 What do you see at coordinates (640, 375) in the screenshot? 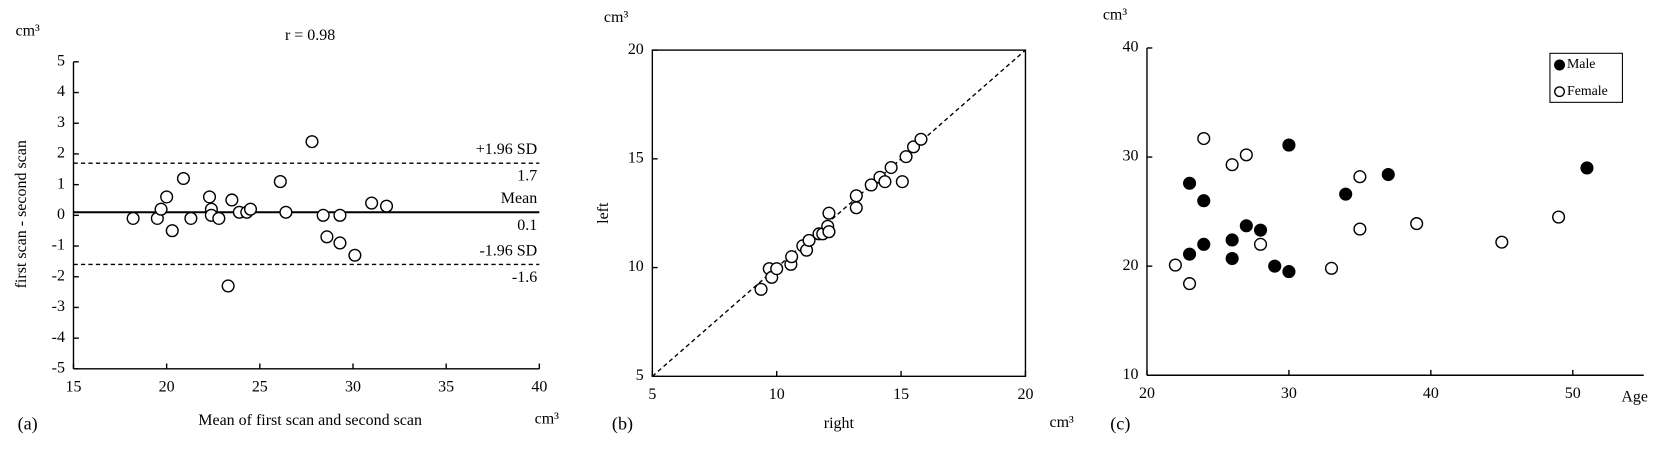
I see `y-tick-label: 5` at bounding box center [640, 375].